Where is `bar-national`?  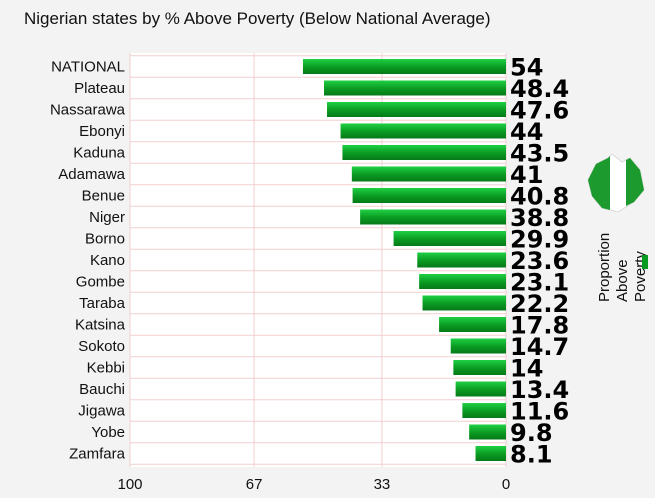 bar-national is located at coordinates (404, 66).